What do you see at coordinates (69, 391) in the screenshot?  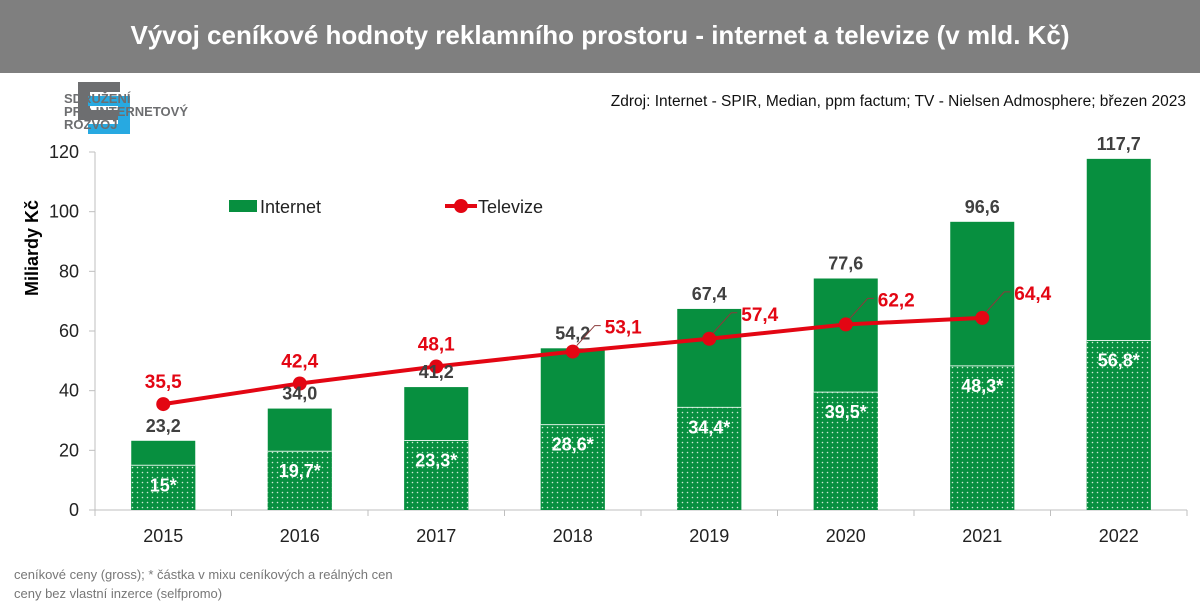 I see `y-tick-label: 40` at bounding box center [69, 391].